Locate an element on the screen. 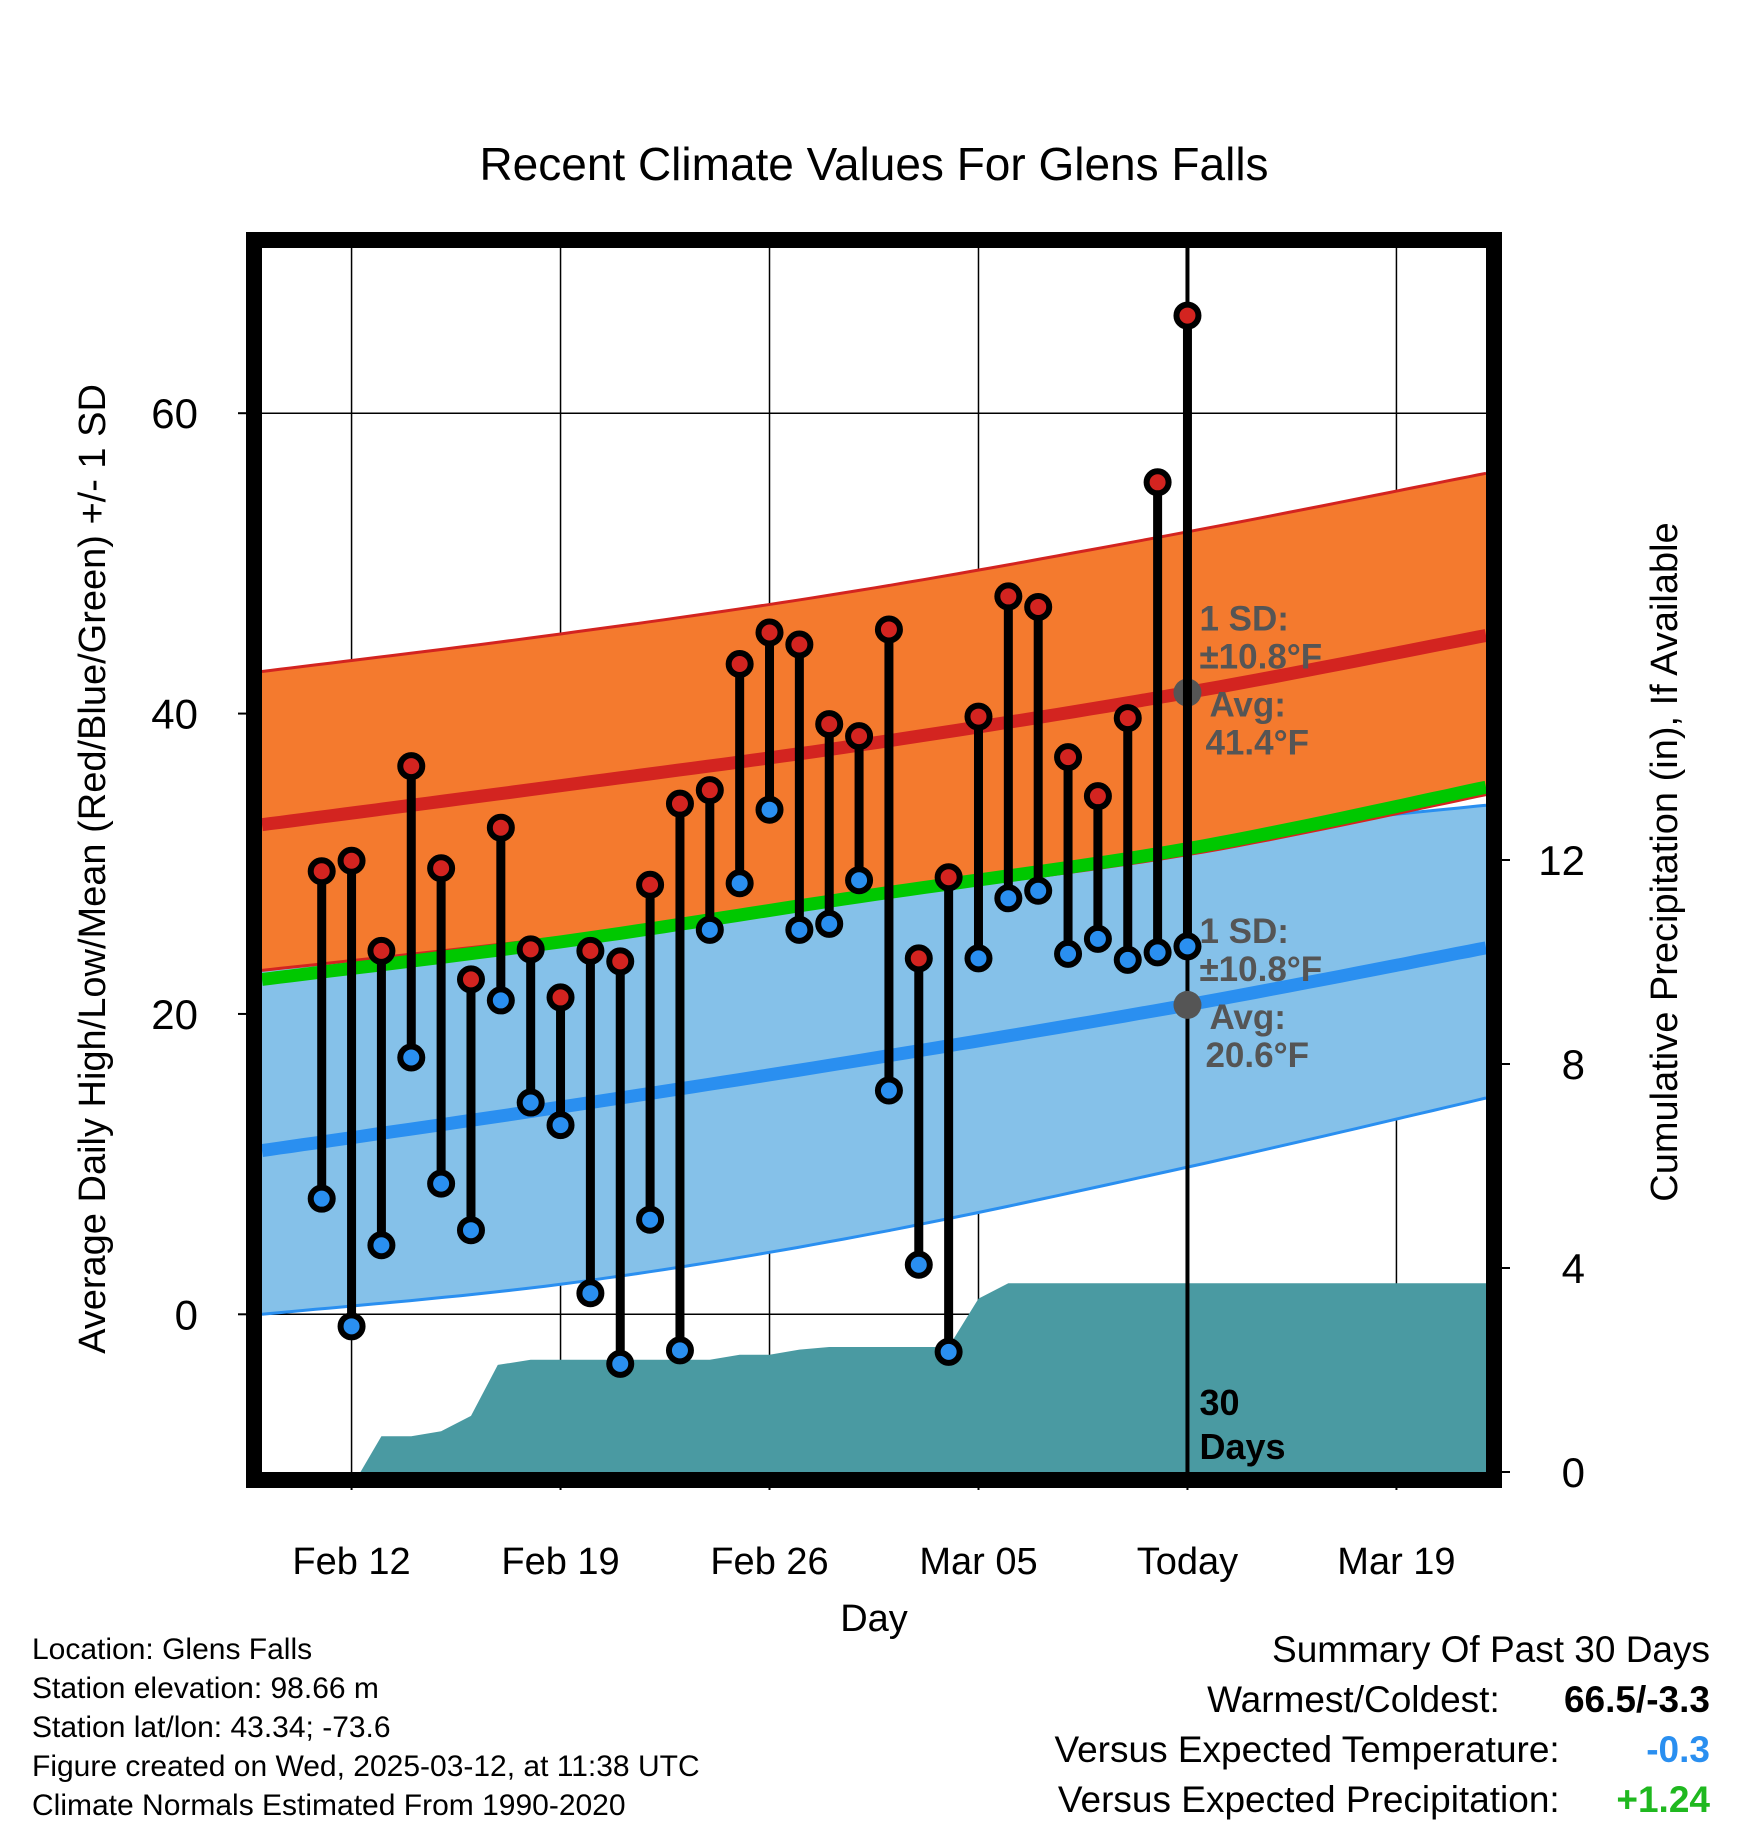 This screenshot has height=1828, width=1748. y-tick-label: 60 is located at coordinates (174, 413).